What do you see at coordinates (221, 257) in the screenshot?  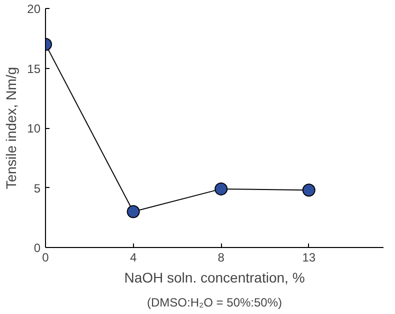 I see `x-tick-label: 8` at bounding box center [221, 257].